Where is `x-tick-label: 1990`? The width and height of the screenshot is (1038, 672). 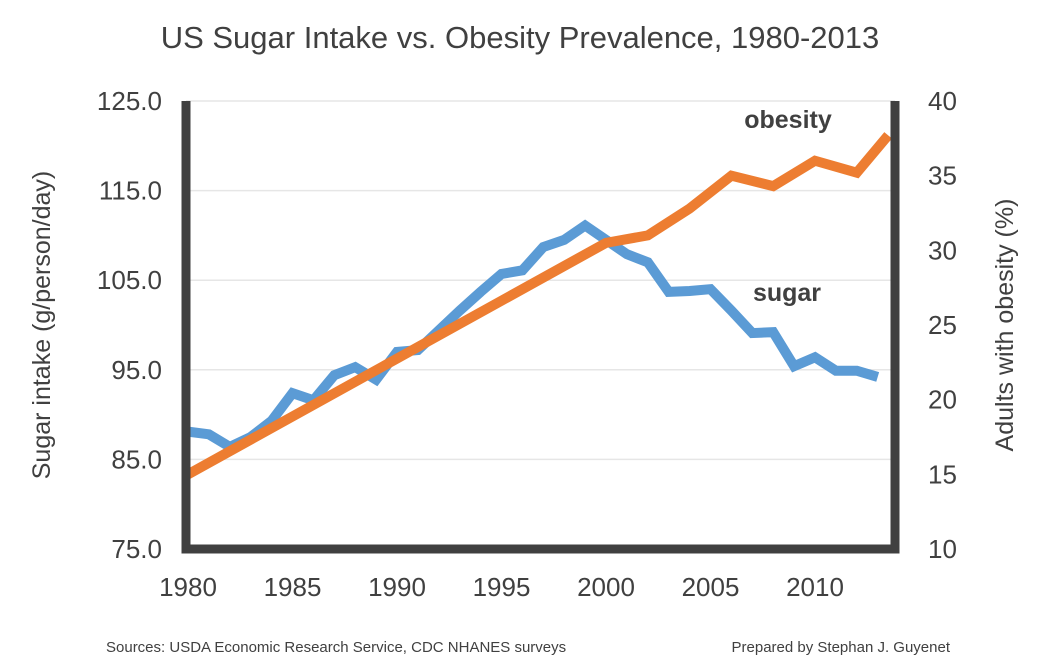
x-tick-label: 1990 is located at coordinates (397, 587).